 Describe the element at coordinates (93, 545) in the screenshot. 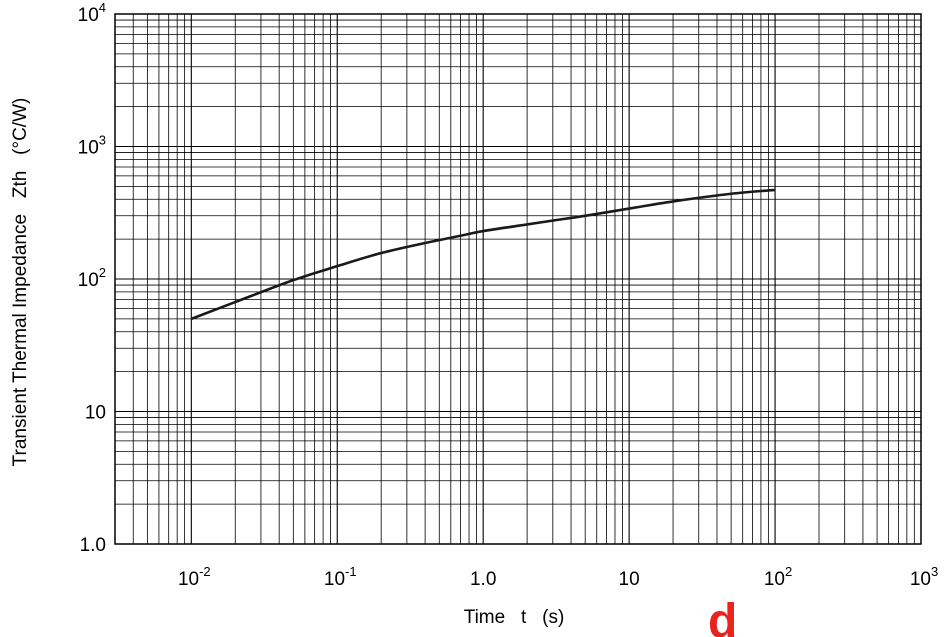

I see `y-tick-label: 1.0` at that location.